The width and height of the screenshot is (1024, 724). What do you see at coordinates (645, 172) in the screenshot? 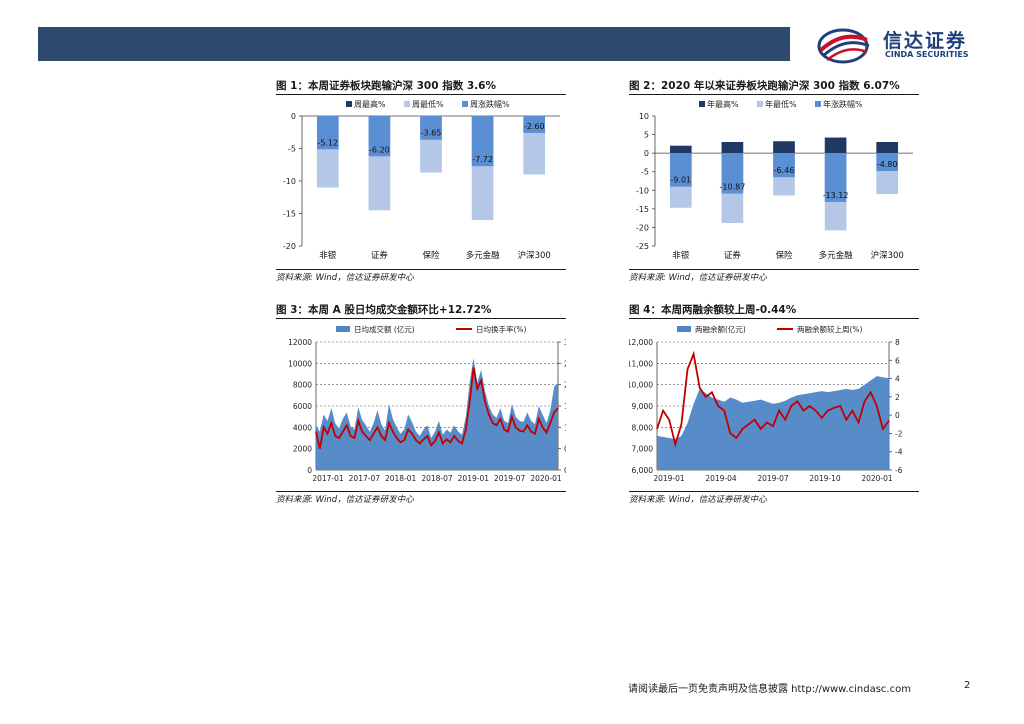
I see `fig2-ytick-label-3: -5` at bounding box center [645, 172].